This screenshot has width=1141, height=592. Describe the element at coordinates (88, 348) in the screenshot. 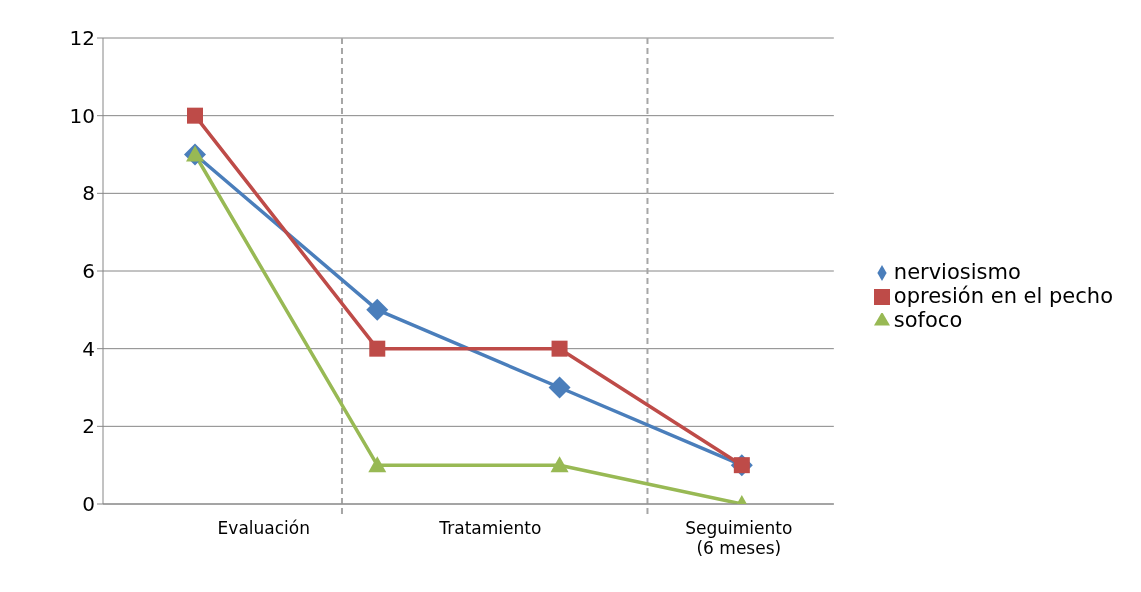

I see `y-tick-label: 4` at that location.